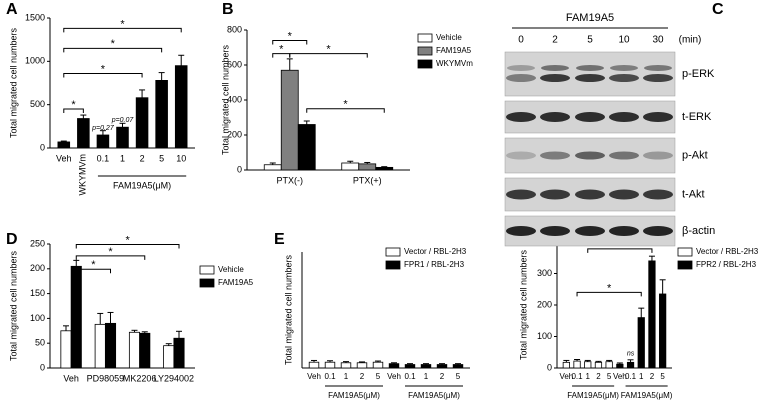  What do you see at coordinates (37, 243) in the screenshot?
I see `y-tick-label: 250` at bounding box center [37, 243].